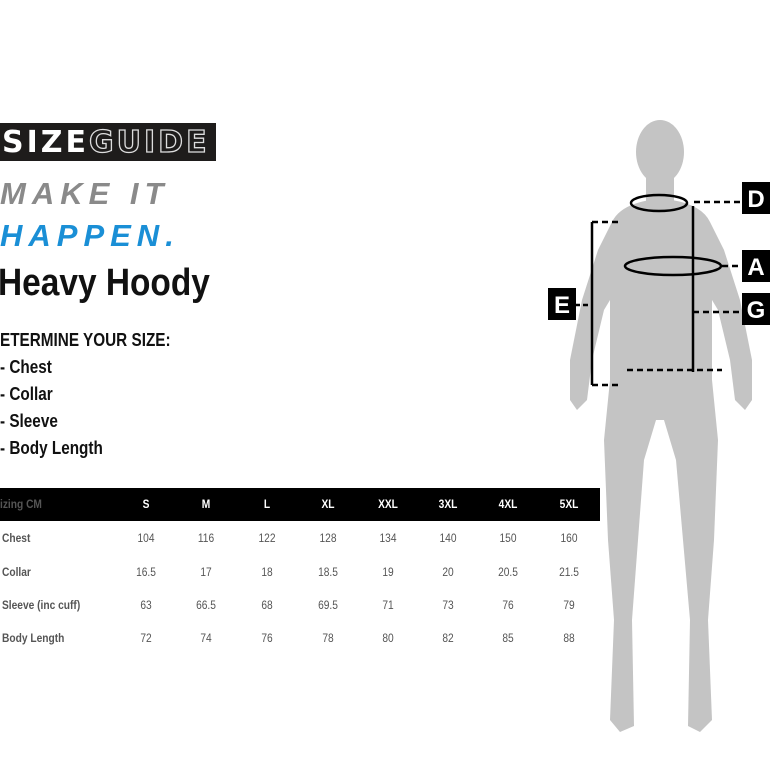 The height and width of the screenshot is (770, 770). What do you see at coordinates (659, 203) in the screenshot?
I see `collar-measure` at bounding box center [659, 203].